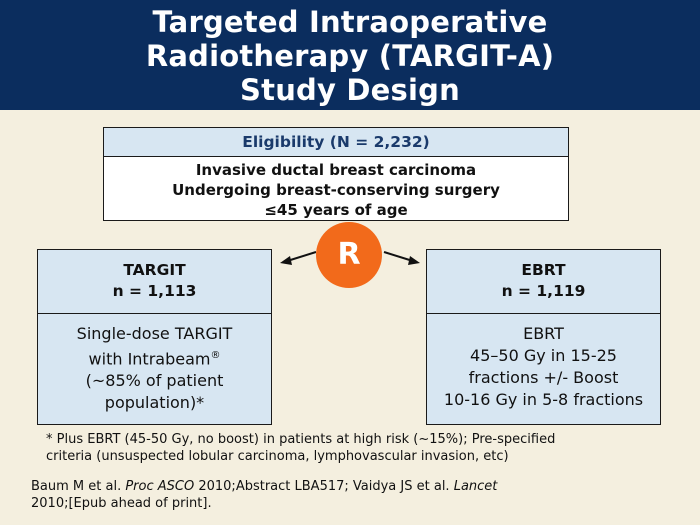 This screenshot has height=525, width=700. Describe the element at coordinates (160, 486) in the screenshot. I see `citation-journal-1: Proc ASCO` at that location.